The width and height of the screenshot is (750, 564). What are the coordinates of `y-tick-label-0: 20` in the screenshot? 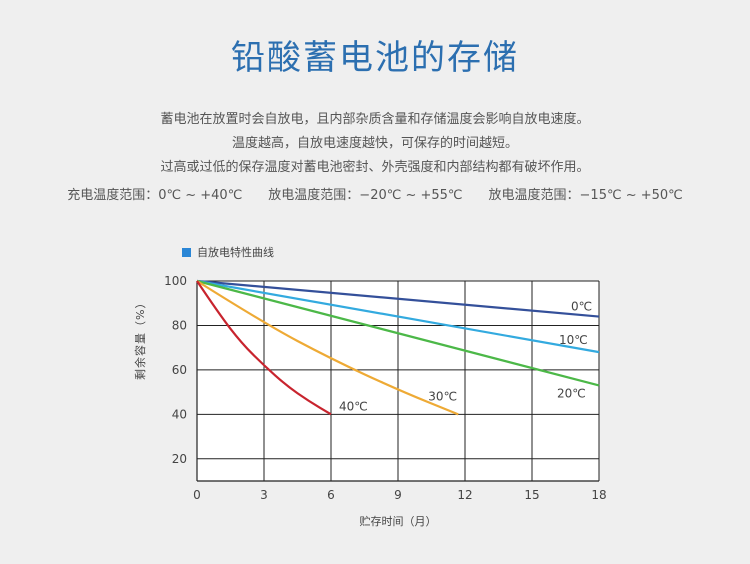 It's located at (179, 459).